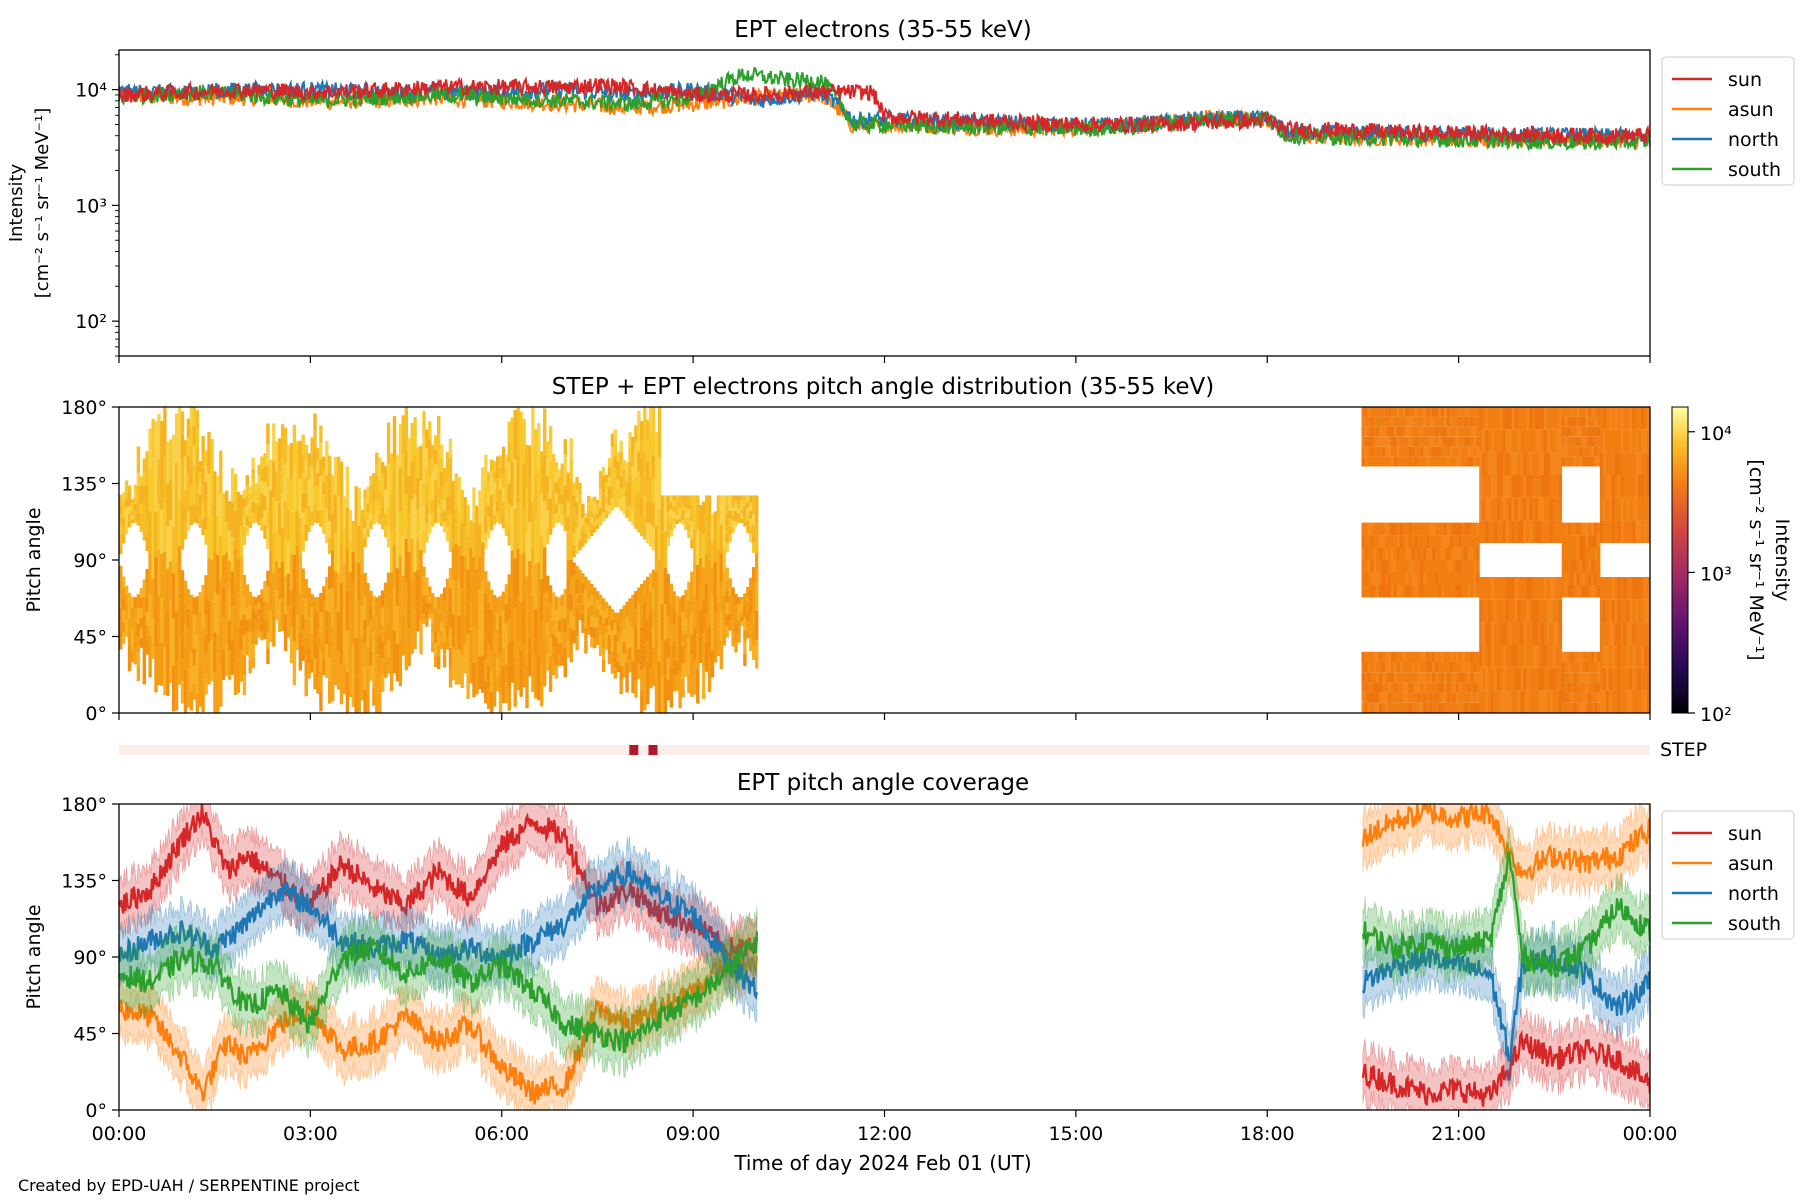 Image resolution: width=1800 pixels, height=1200 pixels. I want to click on colorbar, so click(1680, 560).